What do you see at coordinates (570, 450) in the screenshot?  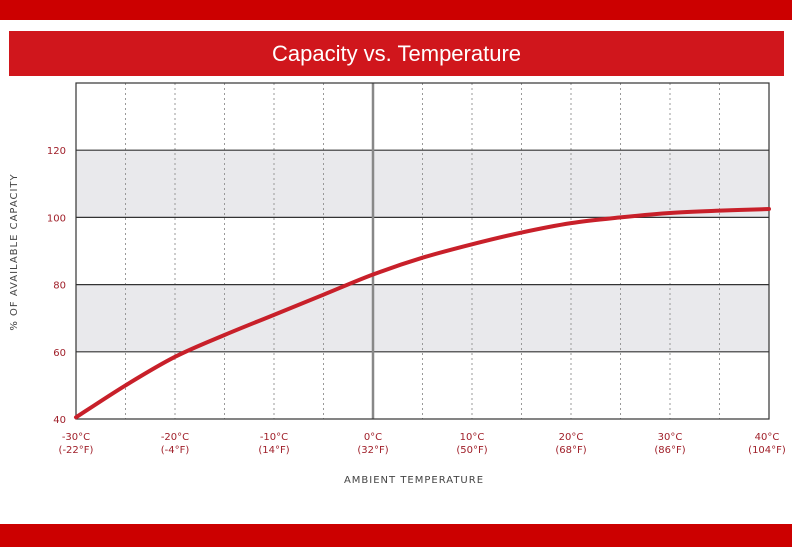 I see `x-tick-label-f: (68°F)` at bounding box center [570, 450].